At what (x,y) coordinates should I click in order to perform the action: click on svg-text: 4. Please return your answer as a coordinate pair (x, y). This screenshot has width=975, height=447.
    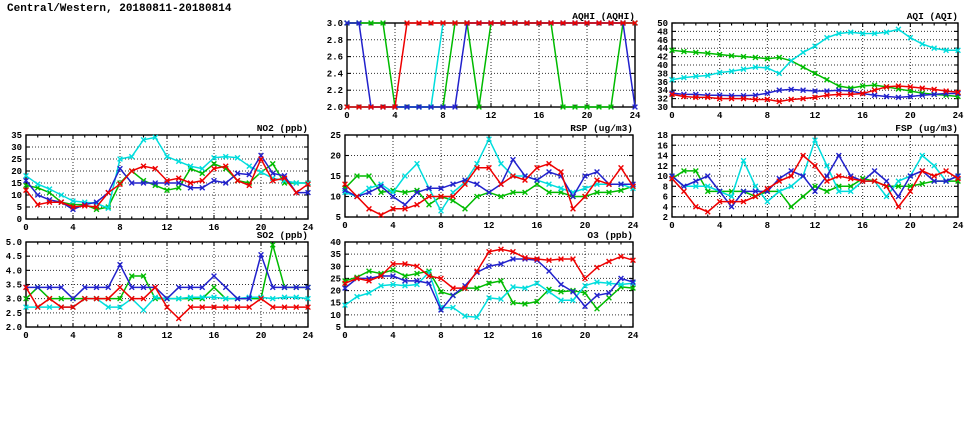
    Looking at the image, I should click on (395, 116).